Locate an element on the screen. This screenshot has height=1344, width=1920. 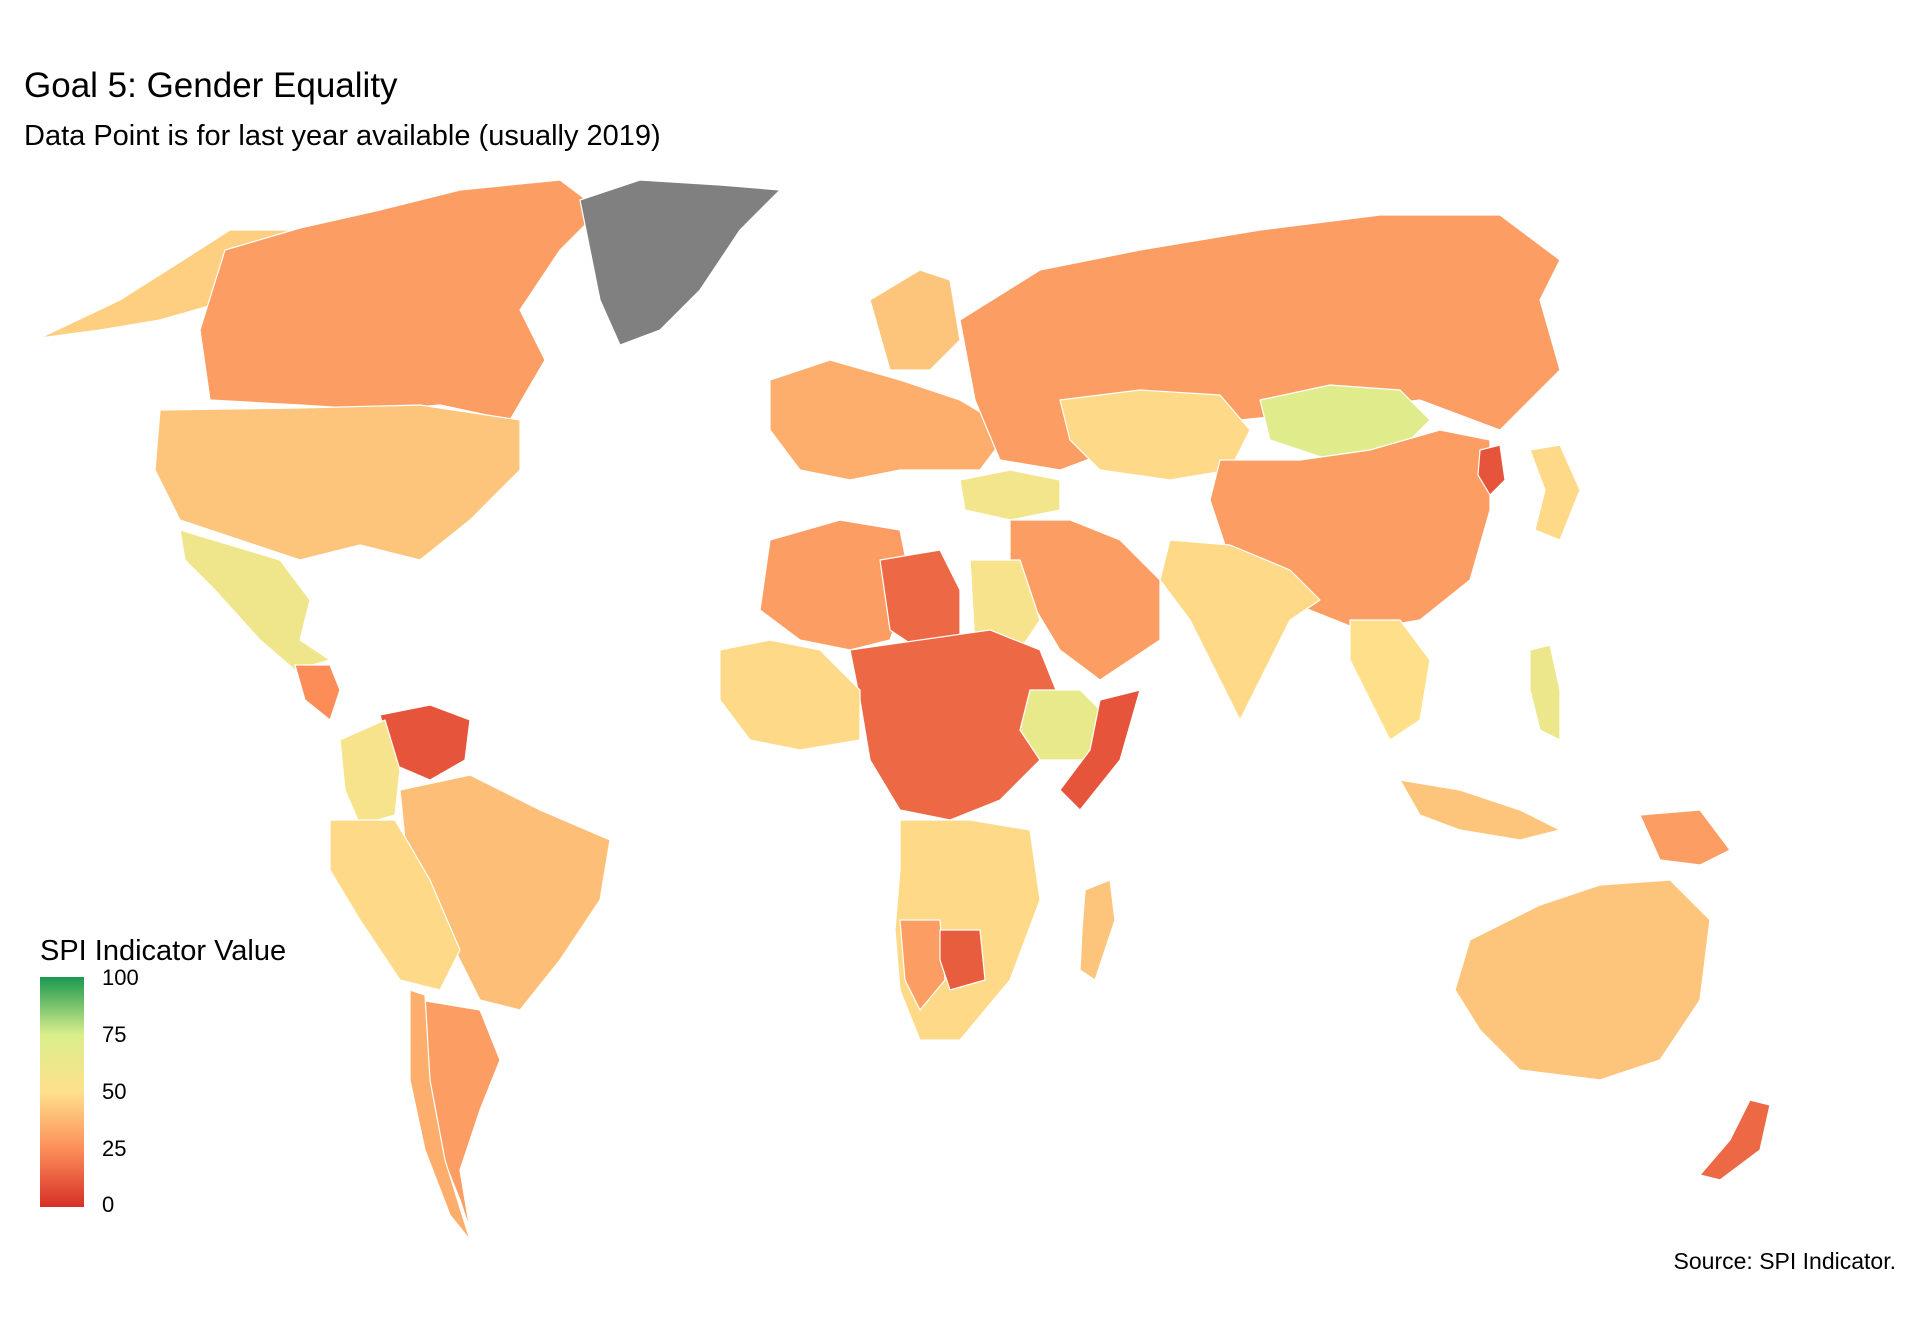
legend-title: SPI Indicator Value is located at coordinates (163, 951).